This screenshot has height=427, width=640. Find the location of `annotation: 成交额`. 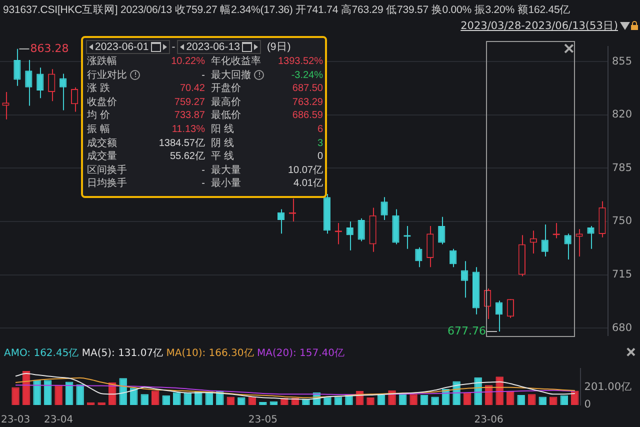

annotation: 成交额 is located at coordinates (102, 143).